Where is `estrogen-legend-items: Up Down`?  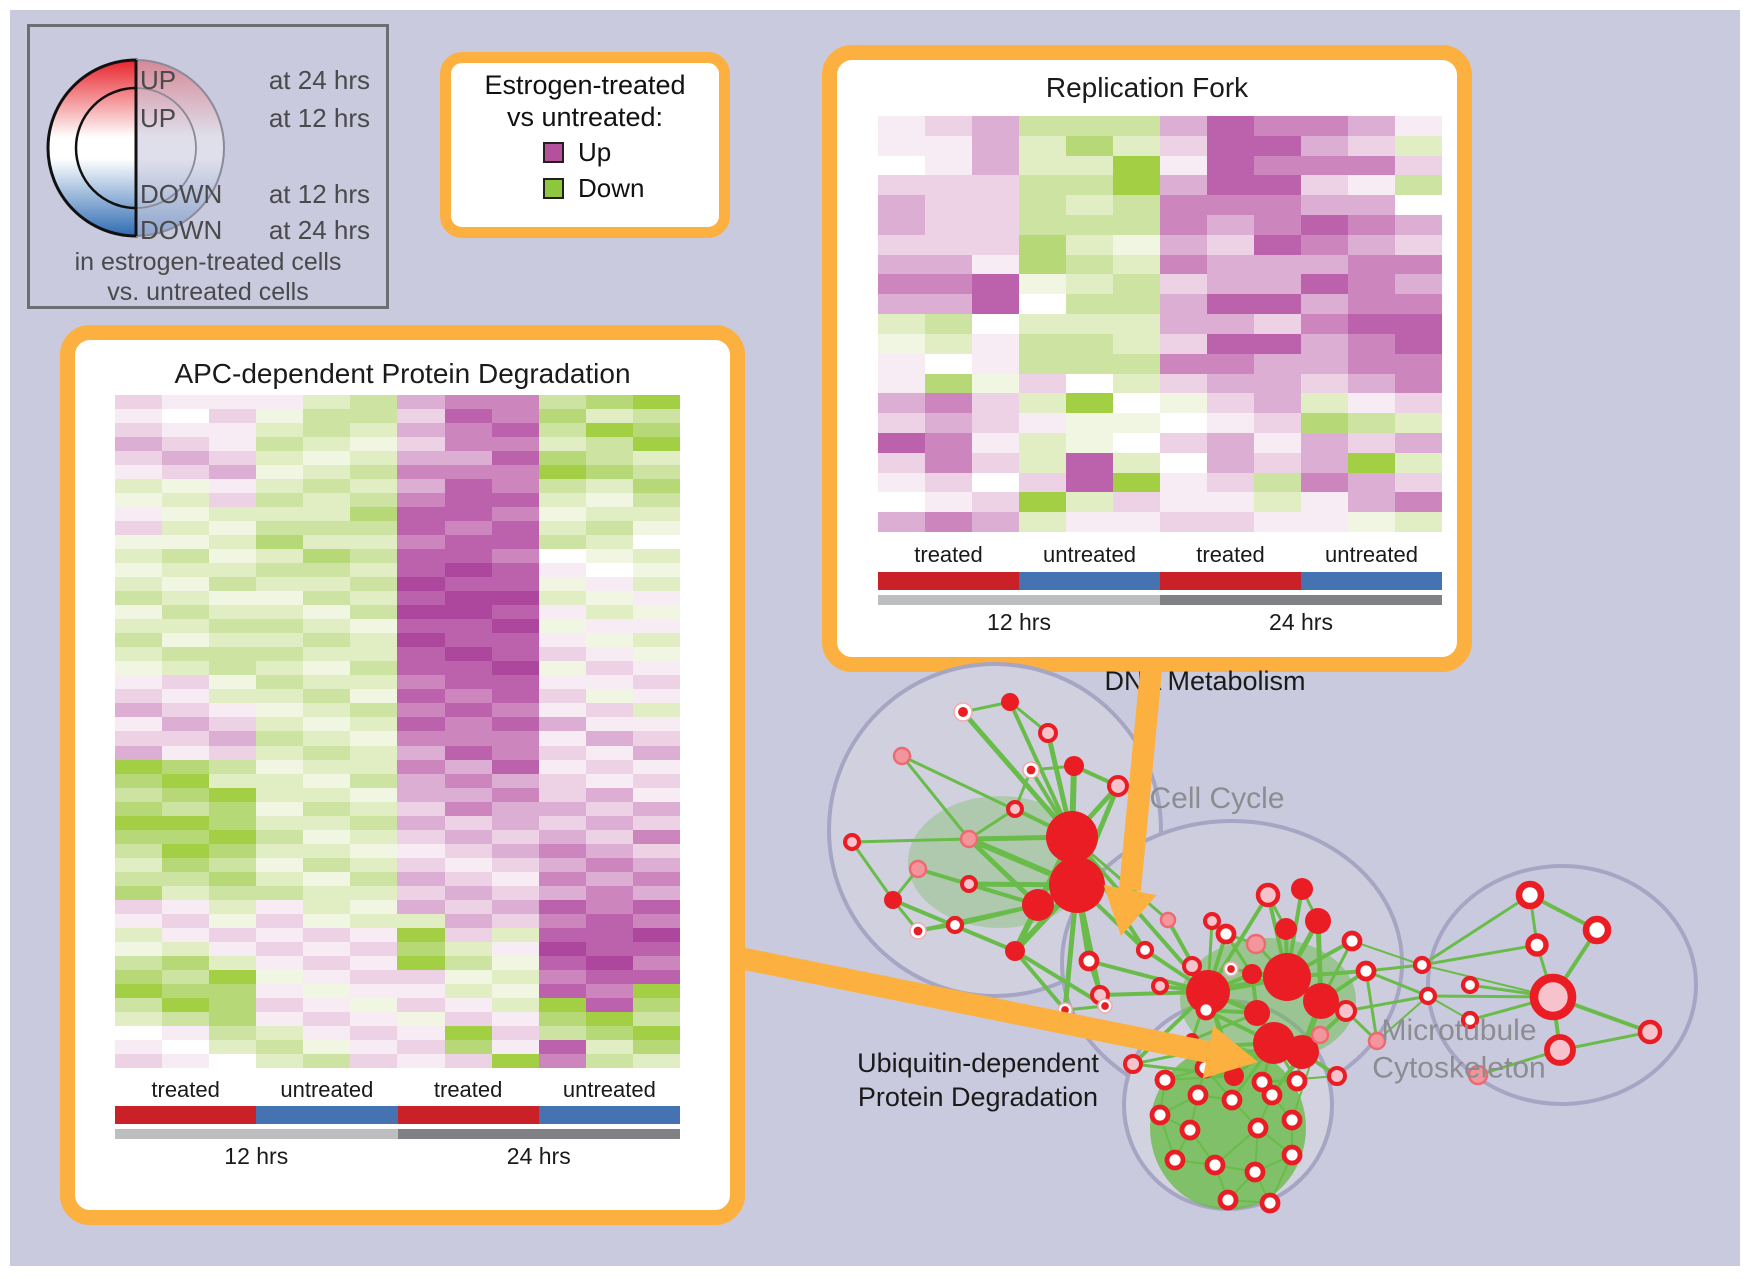
estrogen-legend-items: Up Down is located at coordinates (593, 173).